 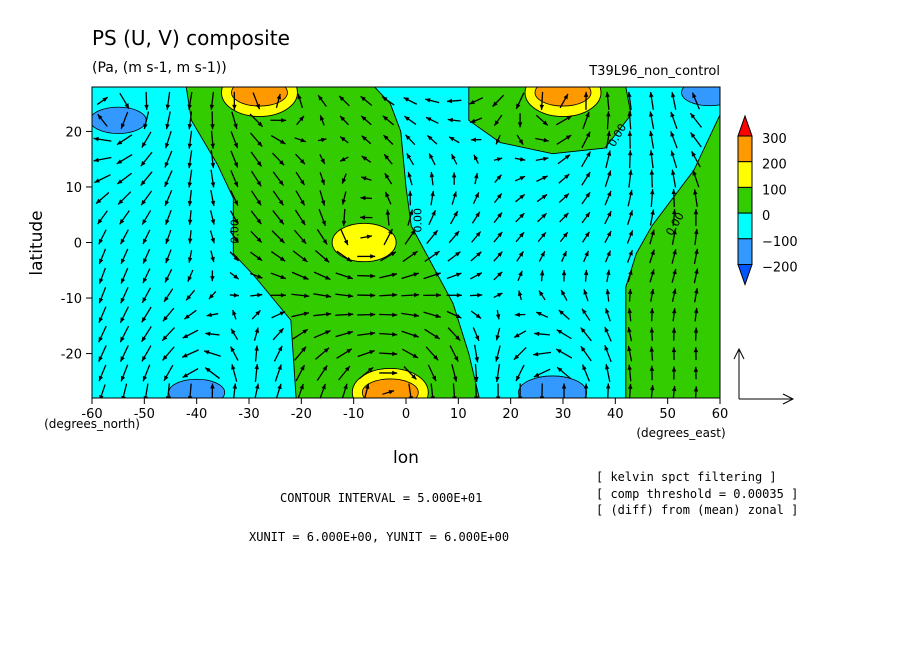 I want to click on colorbar-label: −100, so click(x=780, y=242).